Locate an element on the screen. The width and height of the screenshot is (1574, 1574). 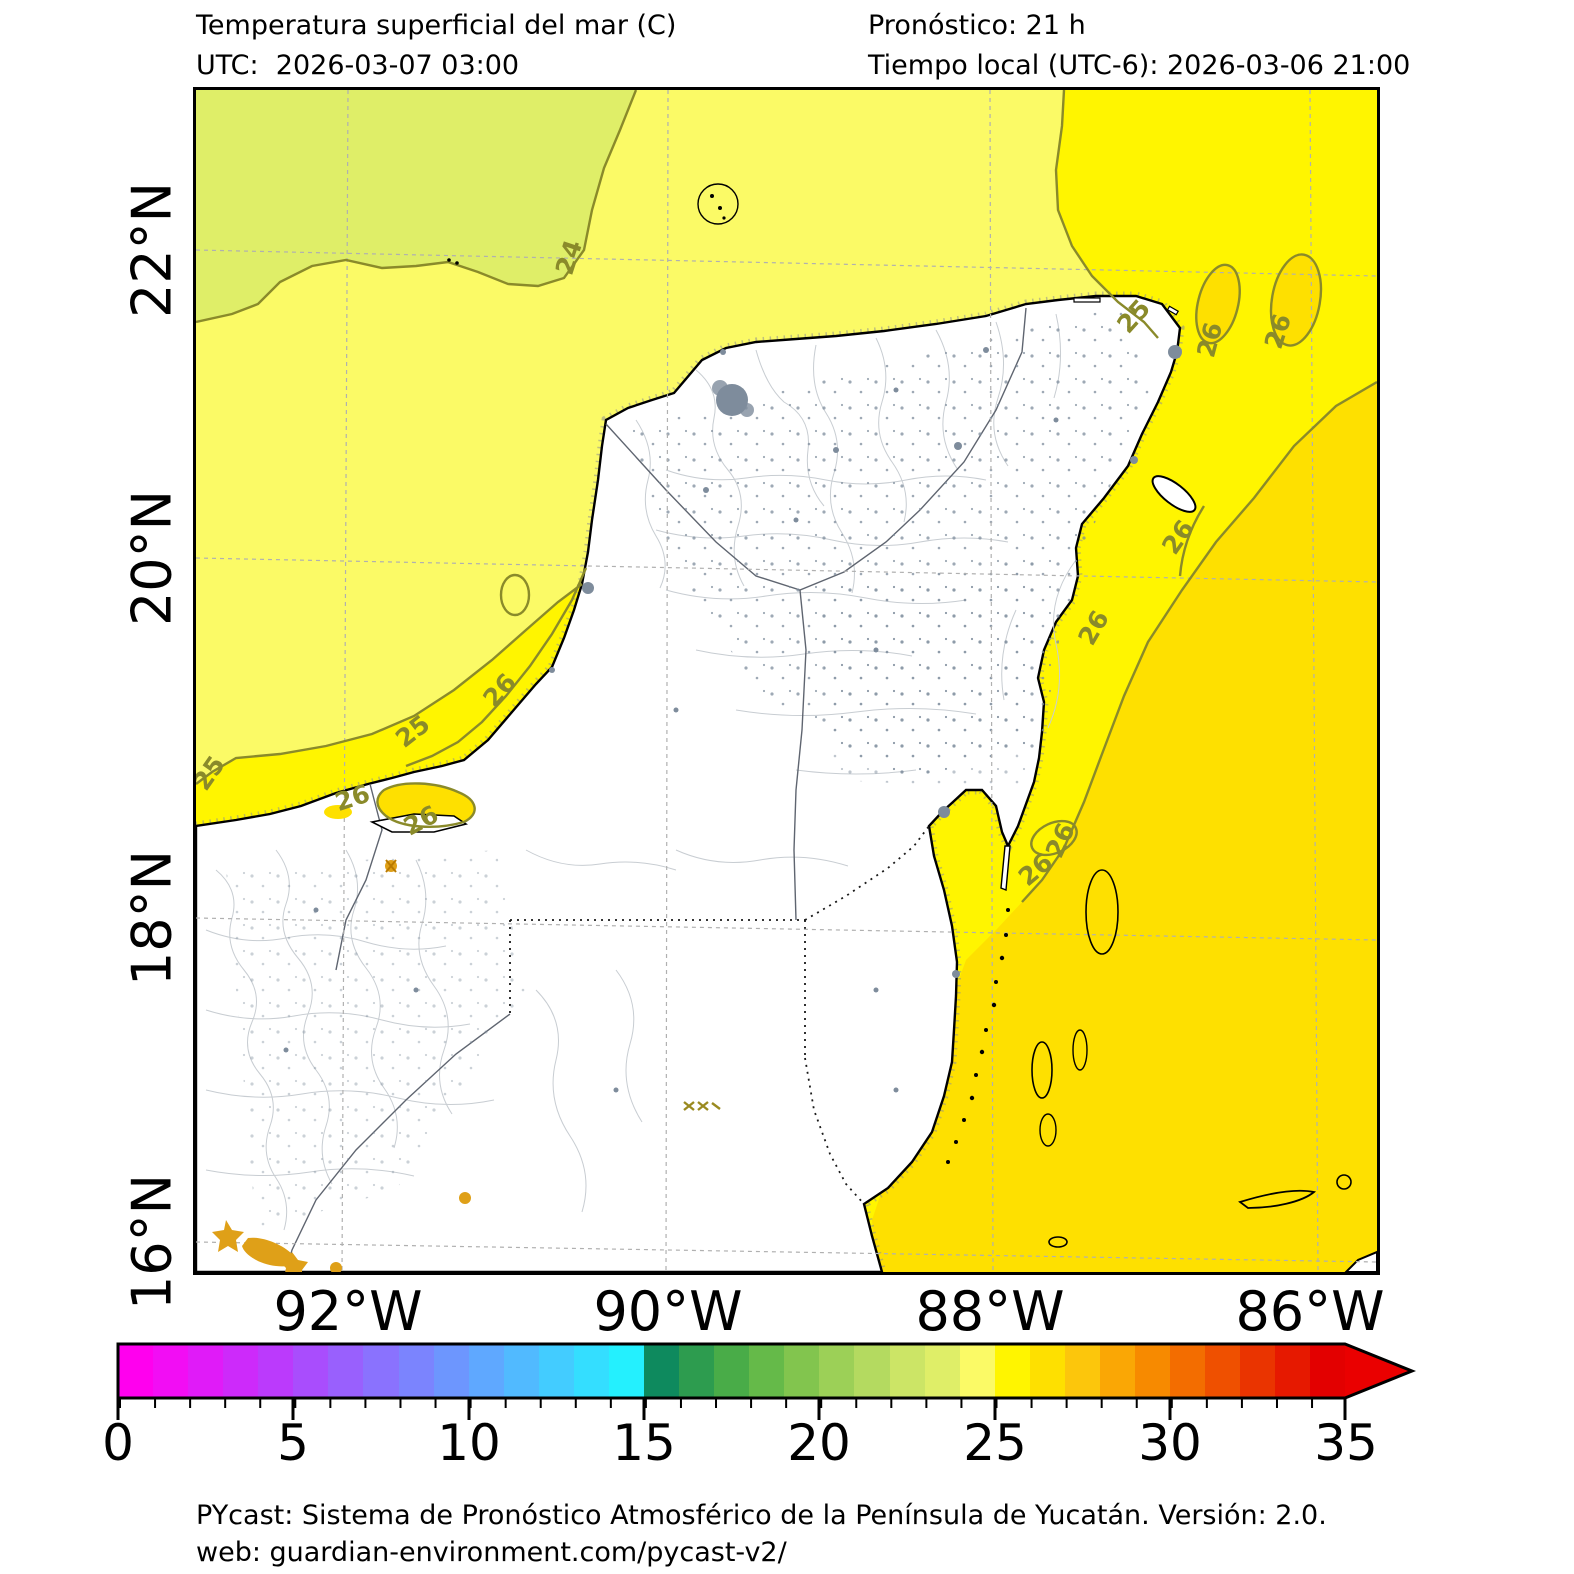
y-tick-20n: 20°N is located at coordinates (152, 558).